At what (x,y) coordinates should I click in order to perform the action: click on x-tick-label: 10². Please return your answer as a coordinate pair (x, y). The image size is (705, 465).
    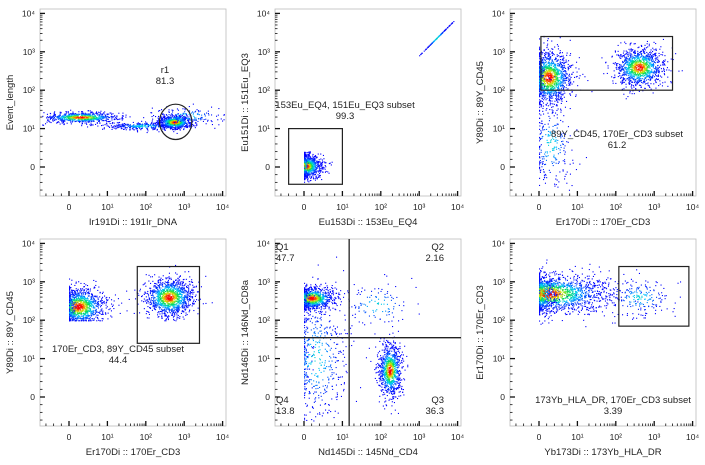
    Looking at the image, I should click on (146, 207).